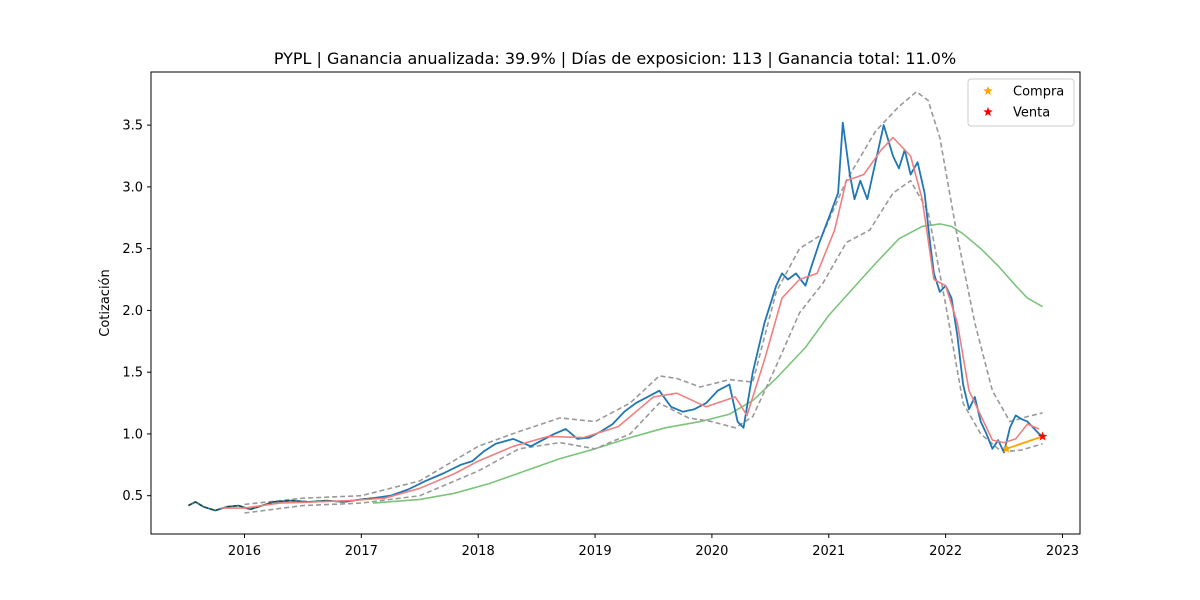 The width and height of the screenshot is (1200, 600). Describe the element at coordinates (711, 551) in the screenshot. I see `x-tick-label: 2020` at that location.